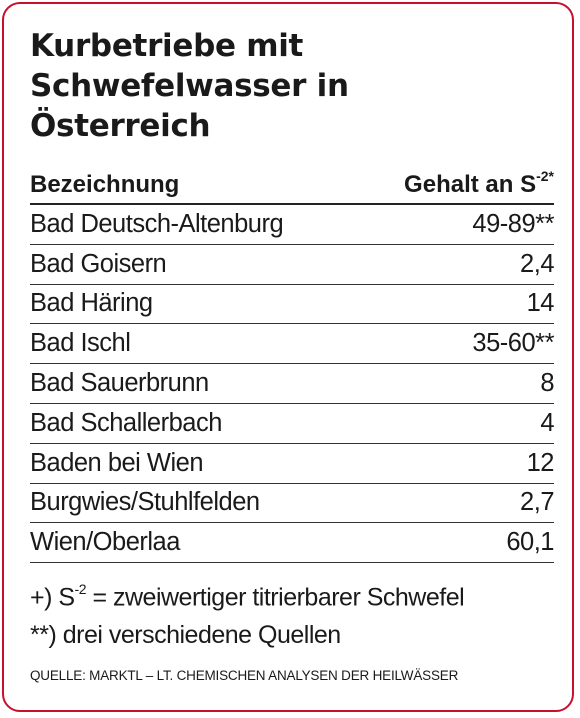 The width and height of the screenshot is (580, 718). Describe the element at coordinates (292, 504) in the screenshot. I see `table-row: Burgwies/Stuhlfelden 2,7` at that location.